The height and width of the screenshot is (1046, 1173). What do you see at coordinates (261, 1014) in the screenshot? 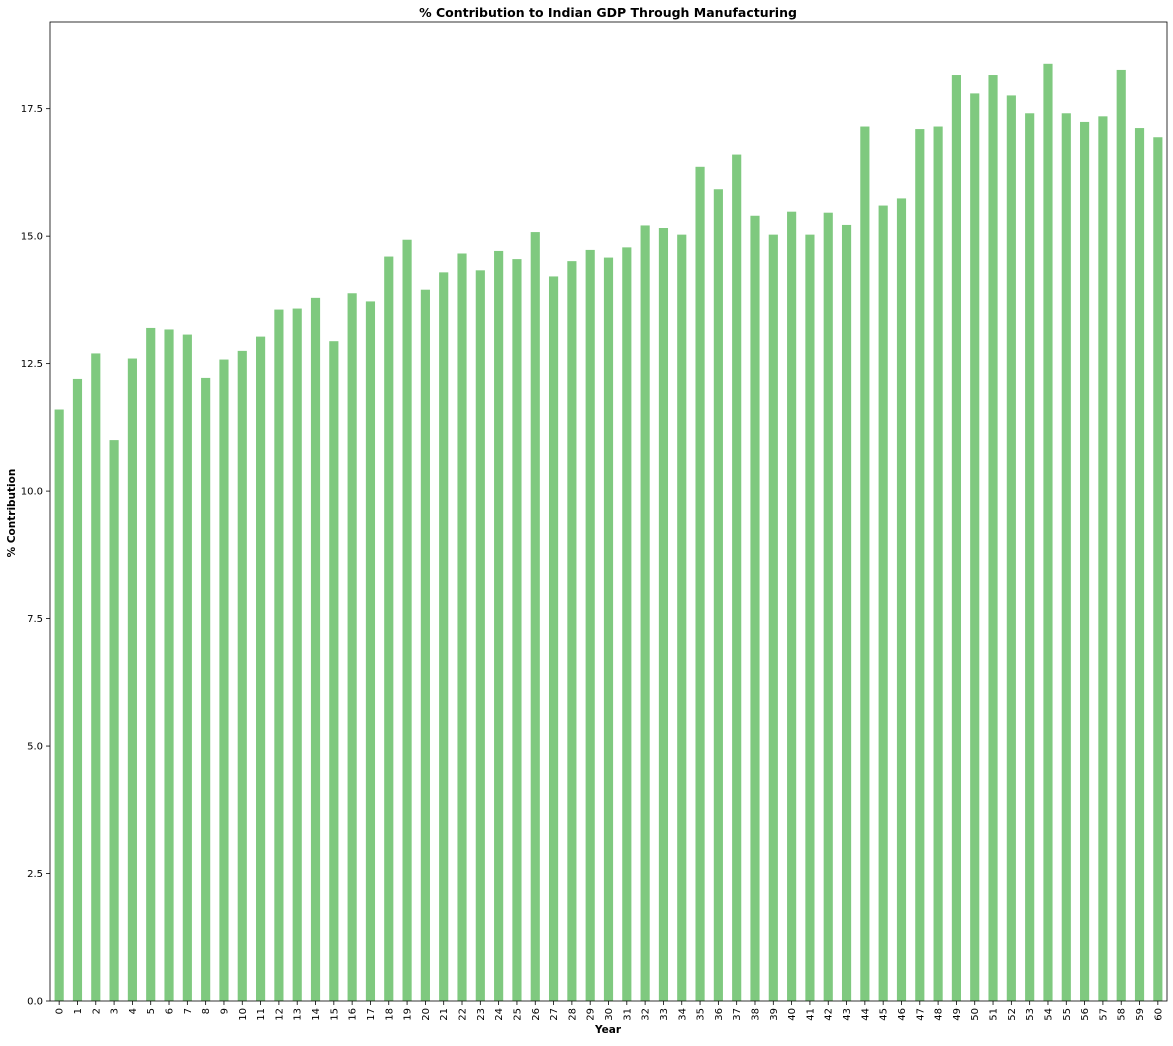
I see `x-tick-label: 11` at bounding box center [261, 1014].